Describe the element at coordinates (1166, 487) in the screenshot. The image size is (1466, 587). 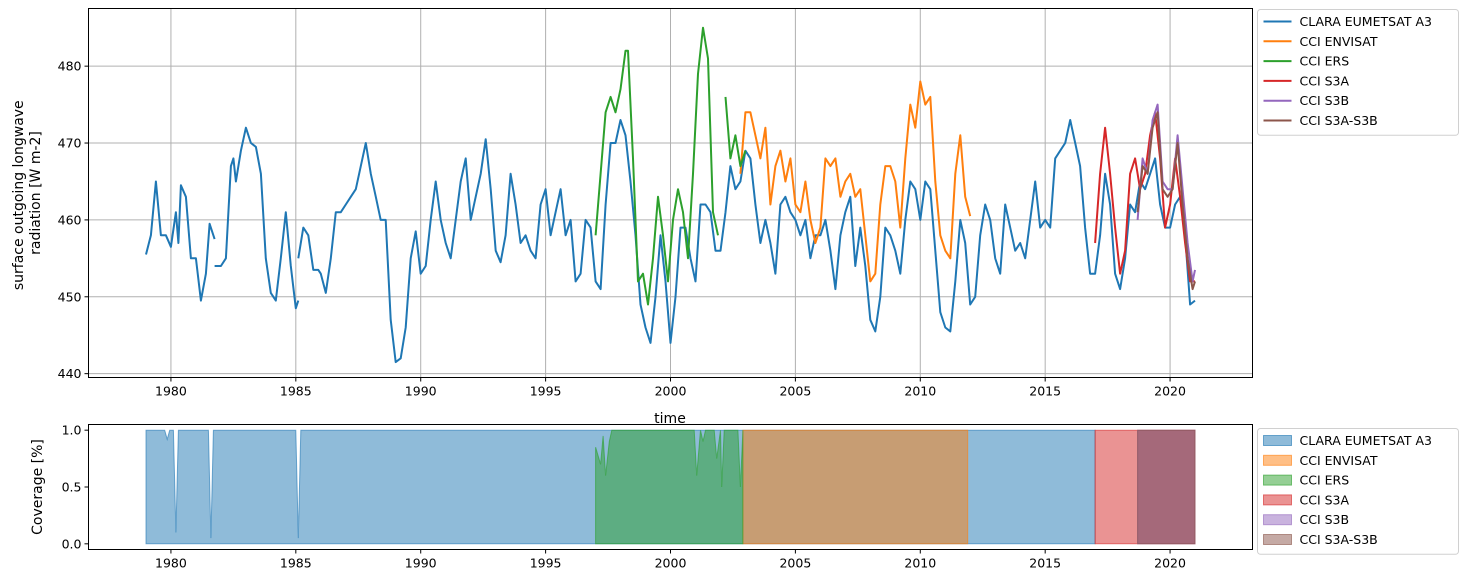
I see `coverage-area-cci-s3a-s3b` at that location.